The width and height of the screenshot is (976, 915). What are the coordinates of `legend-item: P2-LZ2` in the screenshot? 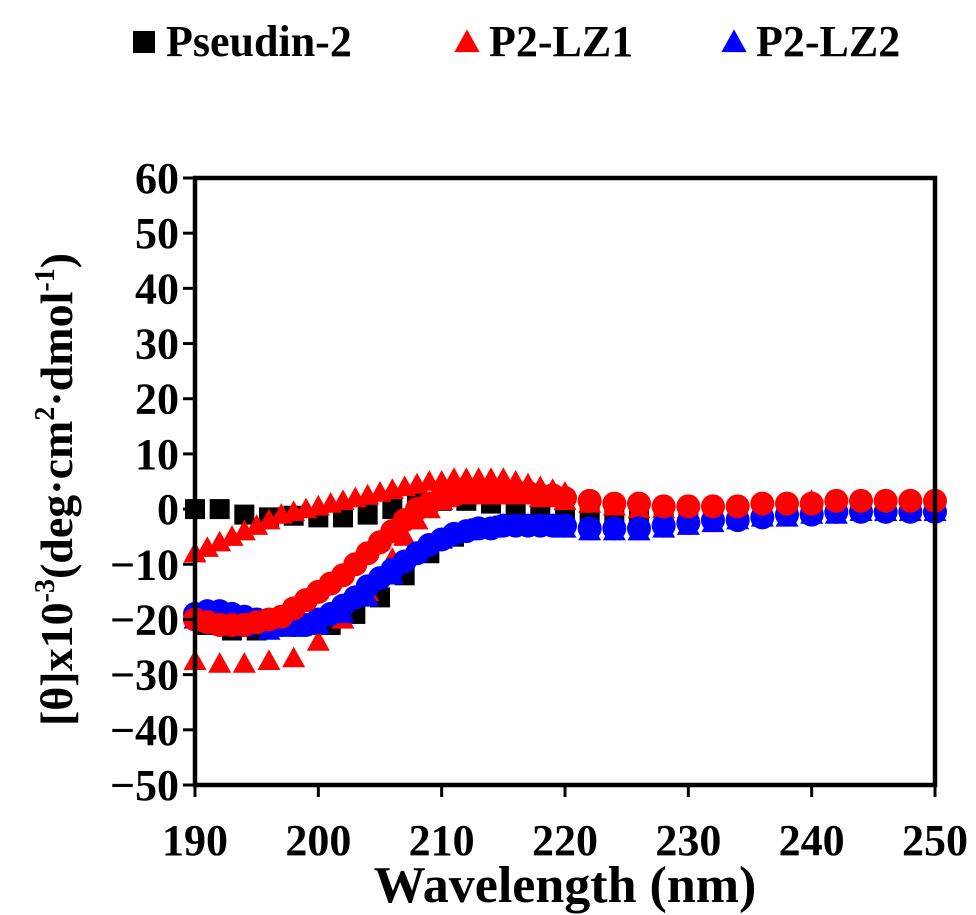 It's located at (810, 41).